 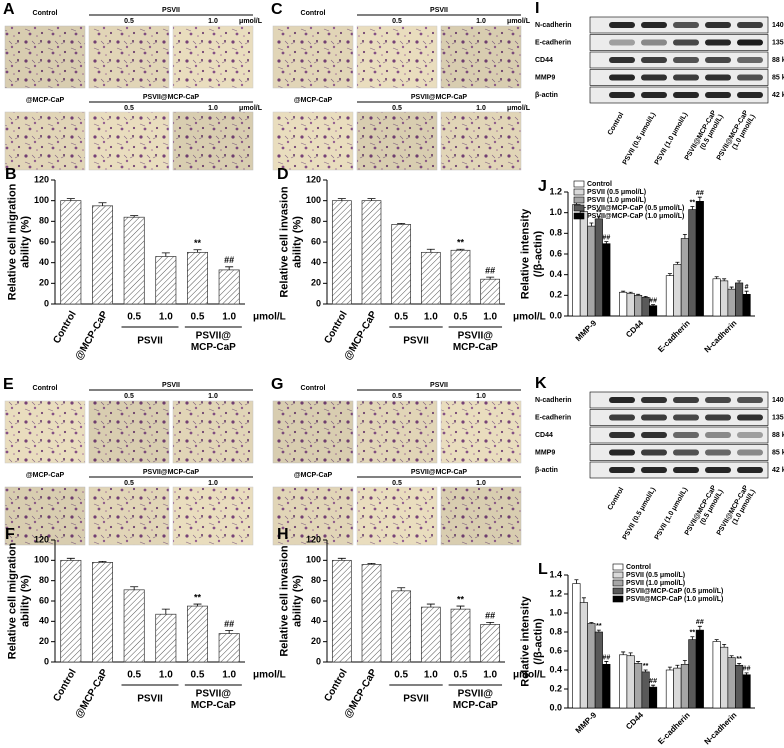 I want to click on panel-letter: L, so click(x=543, y=569).